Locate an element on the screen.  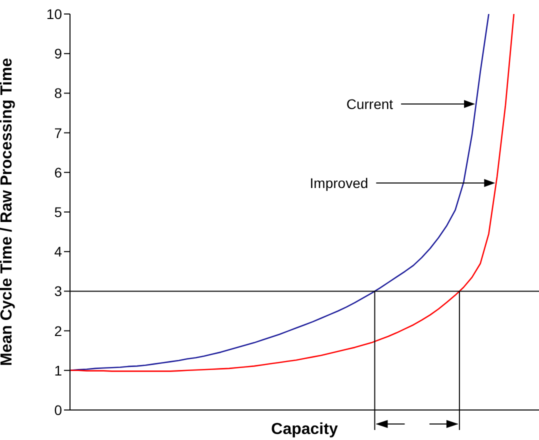
y-tick-label: 1 is located at coordinates (58, 370).